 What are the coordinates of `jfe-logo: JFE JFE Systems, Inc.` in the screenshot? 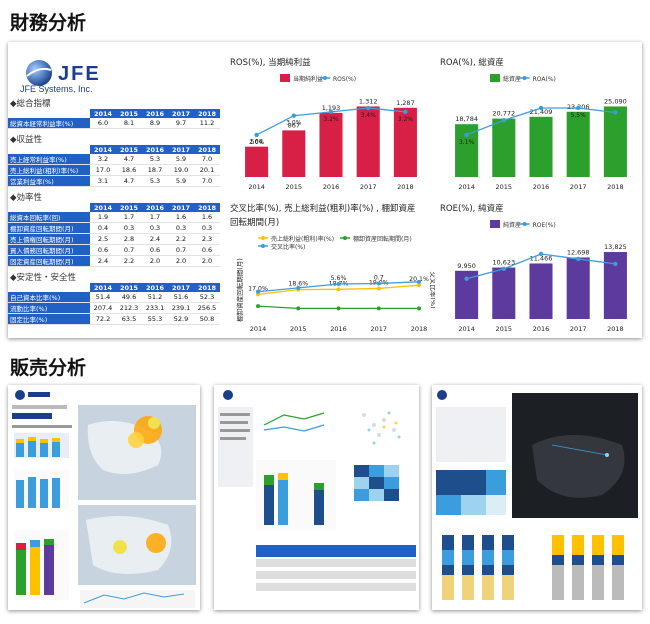 It's located at (65, 74).